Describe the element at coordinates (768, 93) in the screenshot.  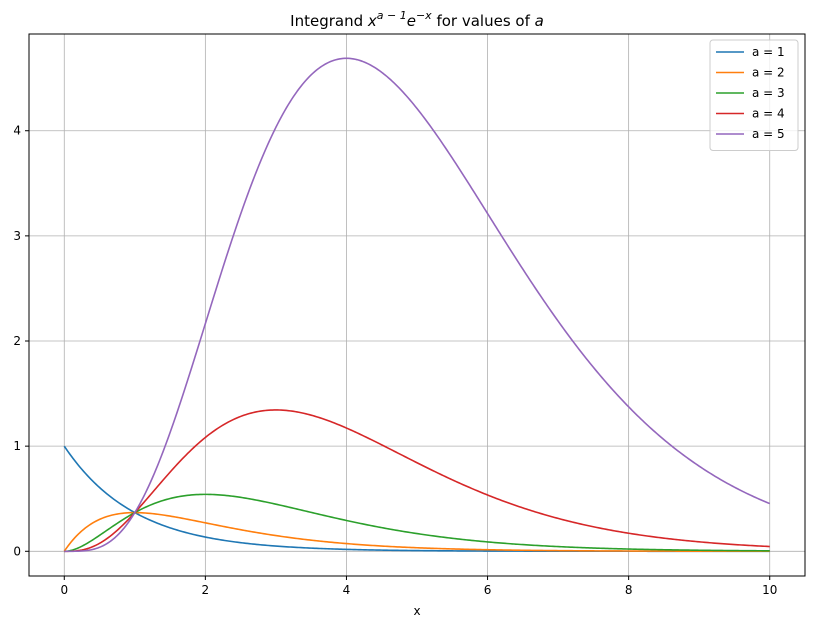
I see `legend-label: a = 3` at that location.